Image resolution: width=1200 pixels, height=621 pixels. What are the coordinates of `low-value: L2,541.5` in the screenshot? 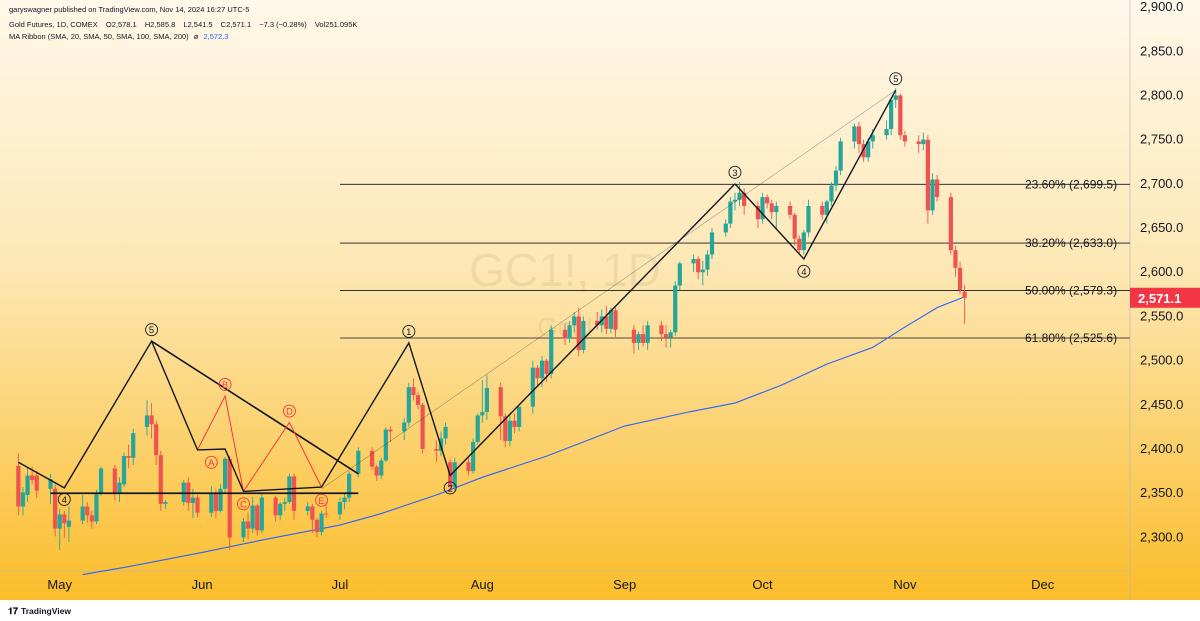 It's located at (198, 24).